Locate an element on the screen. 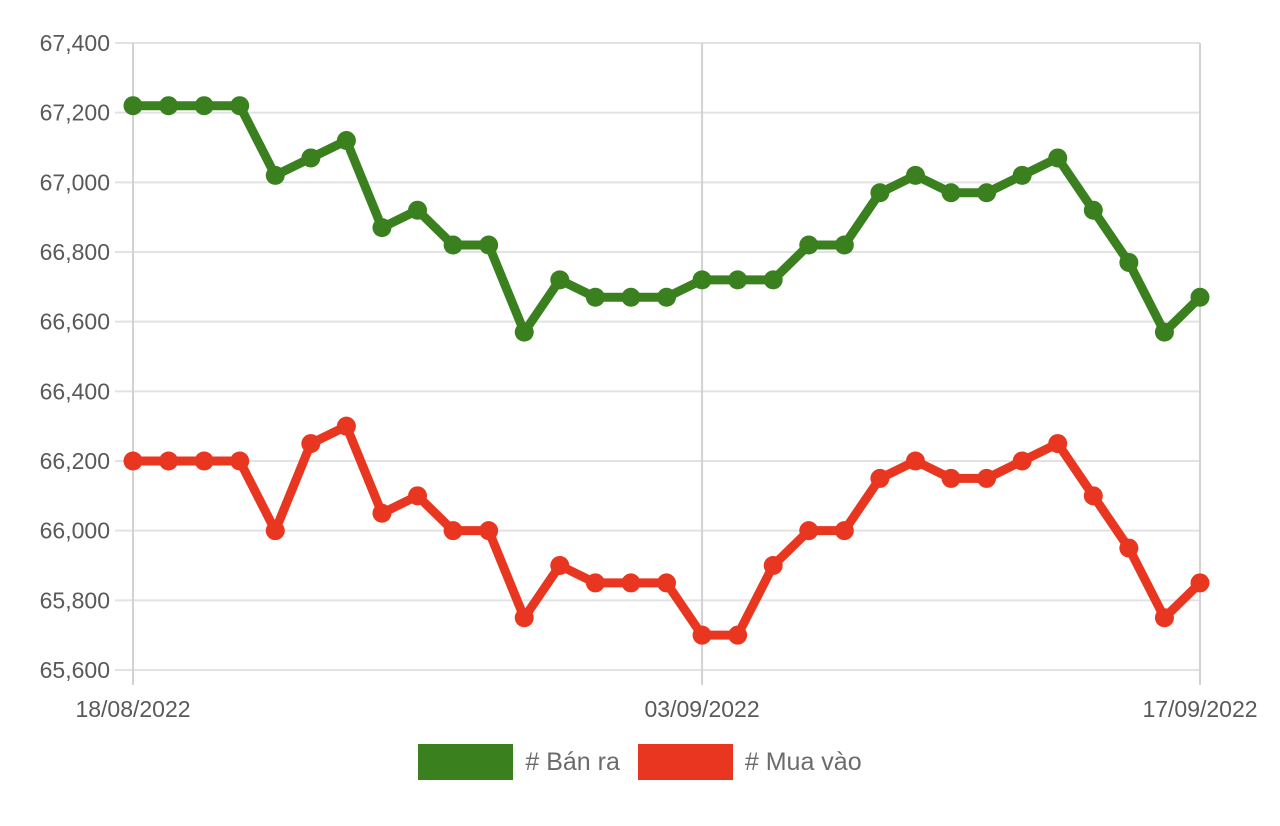  x-tick-label: 03/09/2022 is located at coordinates (702, 709).